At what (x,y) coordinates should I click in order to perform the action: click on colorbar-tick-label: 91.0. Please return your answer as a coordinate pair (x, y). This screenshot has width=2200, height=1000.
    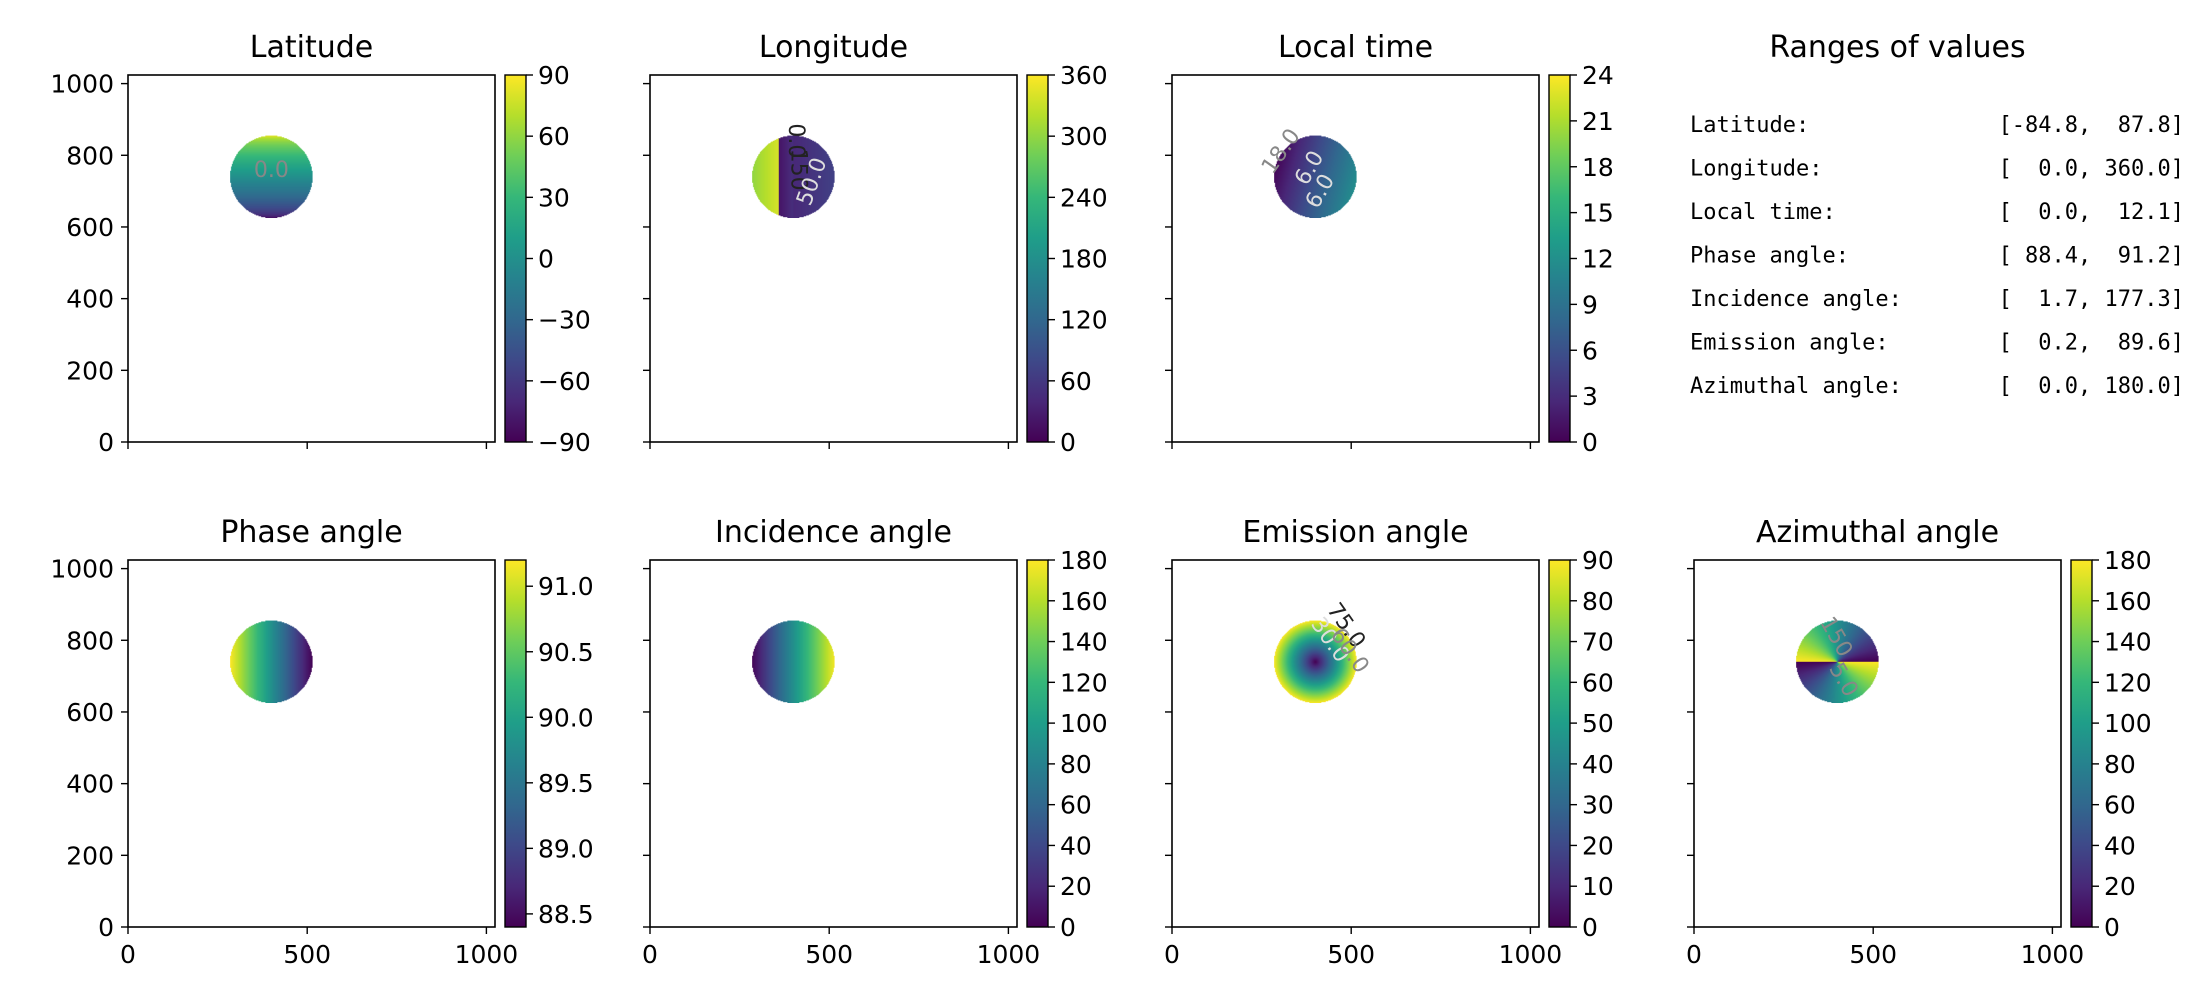
    Looking at the image, I should click on (566, 586).